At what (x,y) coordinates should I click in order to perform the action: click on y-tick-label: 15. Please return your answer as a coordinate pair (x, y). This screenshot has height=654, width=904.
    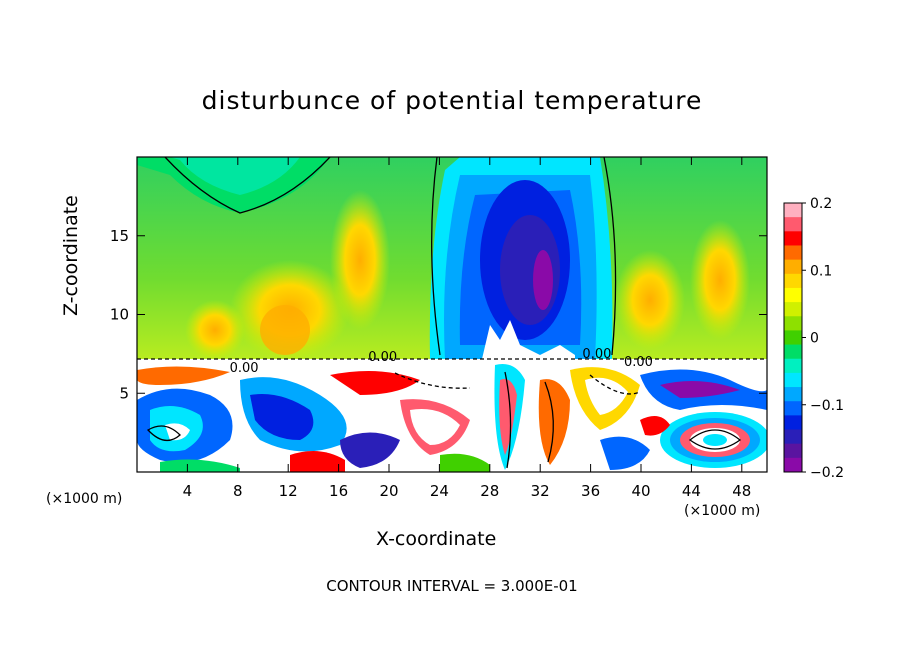
    Looking at the image, I should click on (119, 236).